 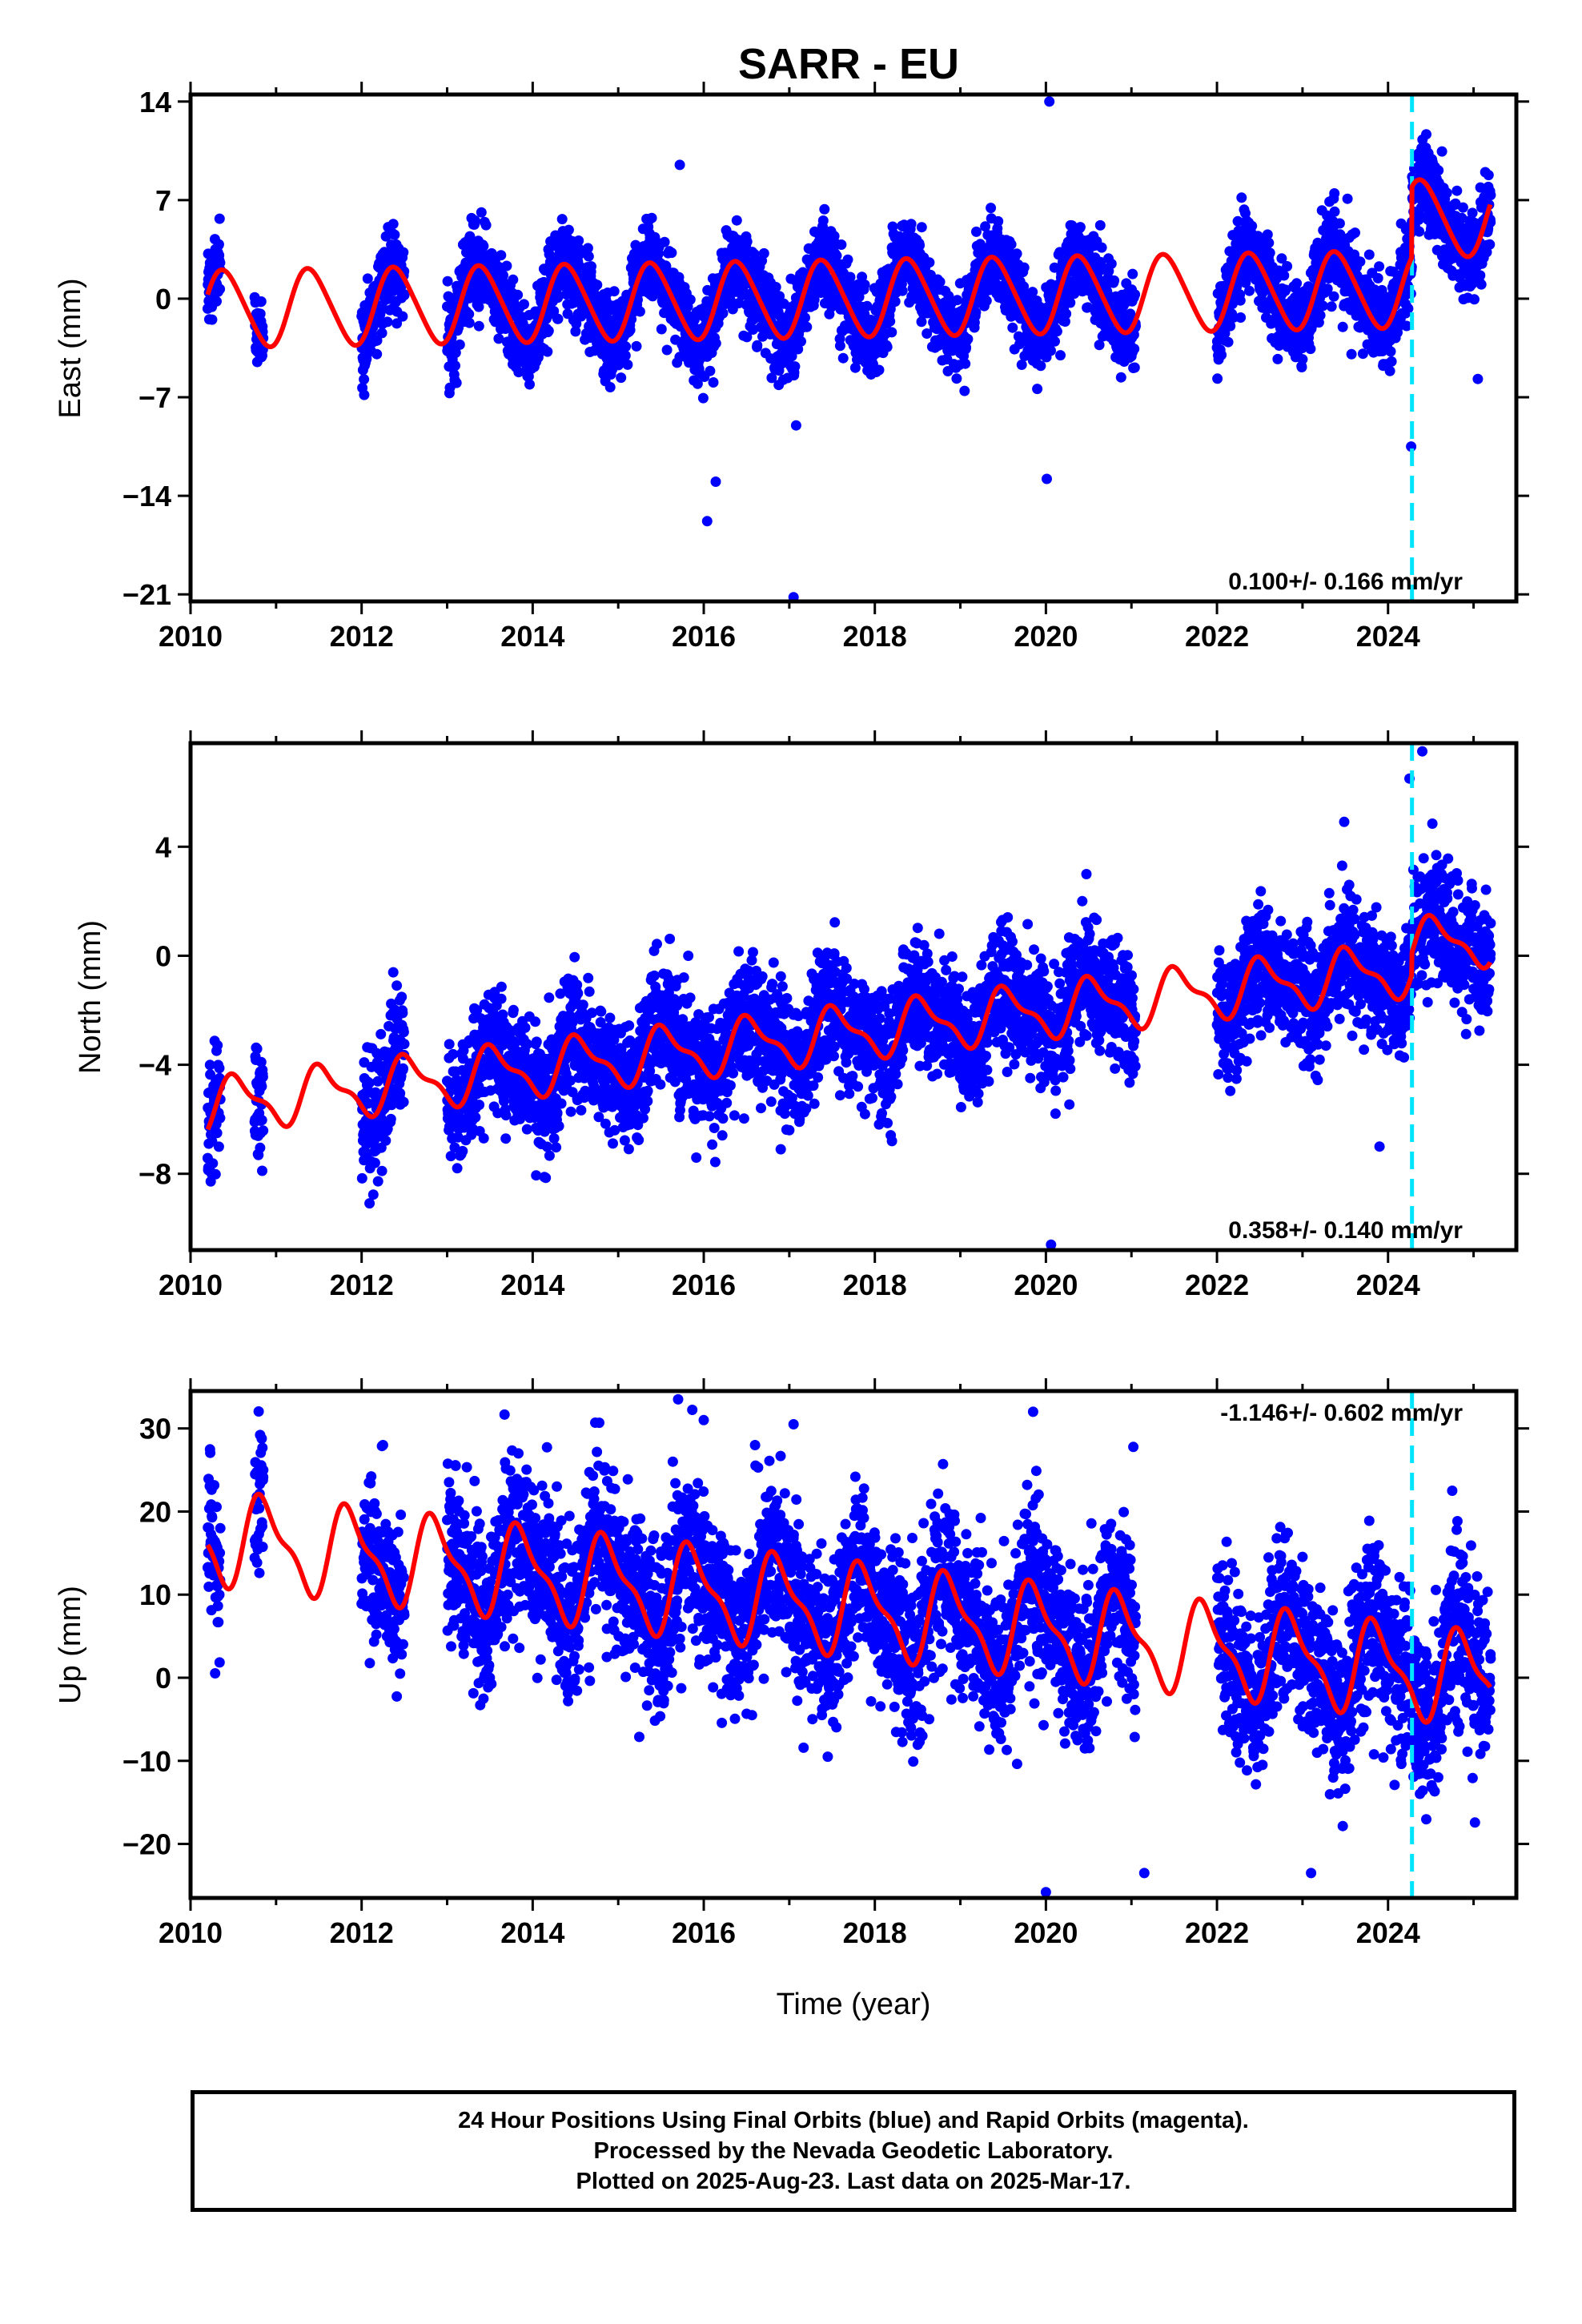 What do you see at coordinates (875, 636) in the screenshot?
I see `x-tick-label: 2018` at bounding box center [875, 636].